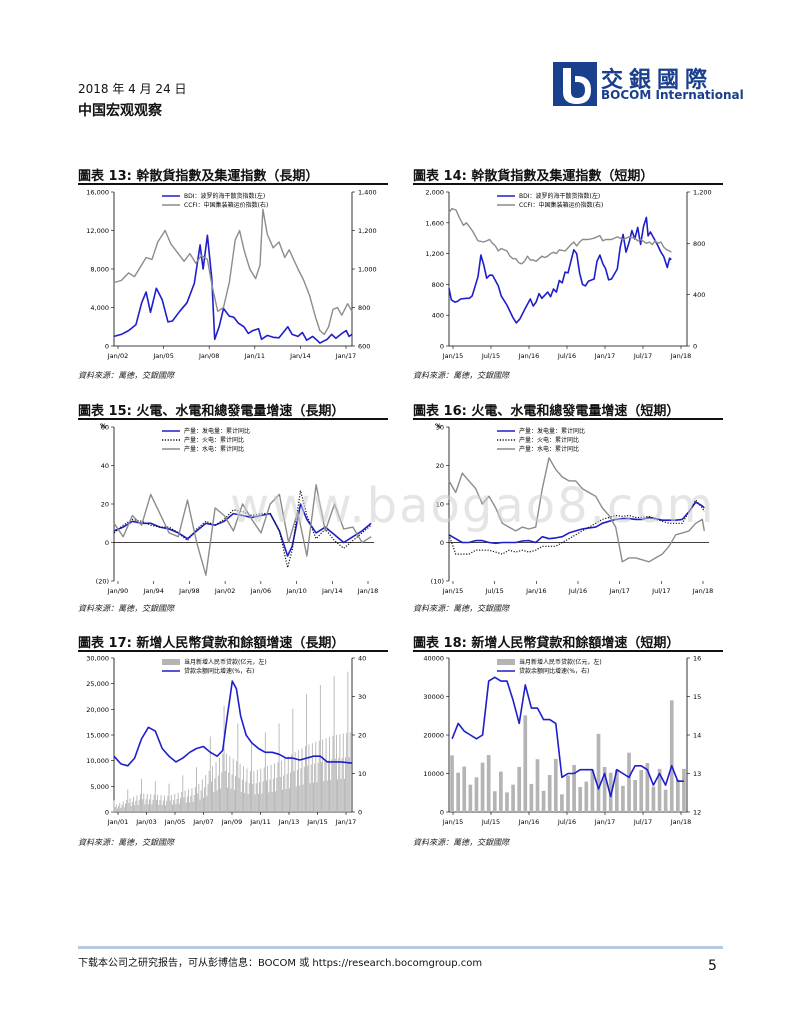 This screenshot has width=800, height=1036. I want to click on x-tick-label: Jan/13, so click(288, 822).